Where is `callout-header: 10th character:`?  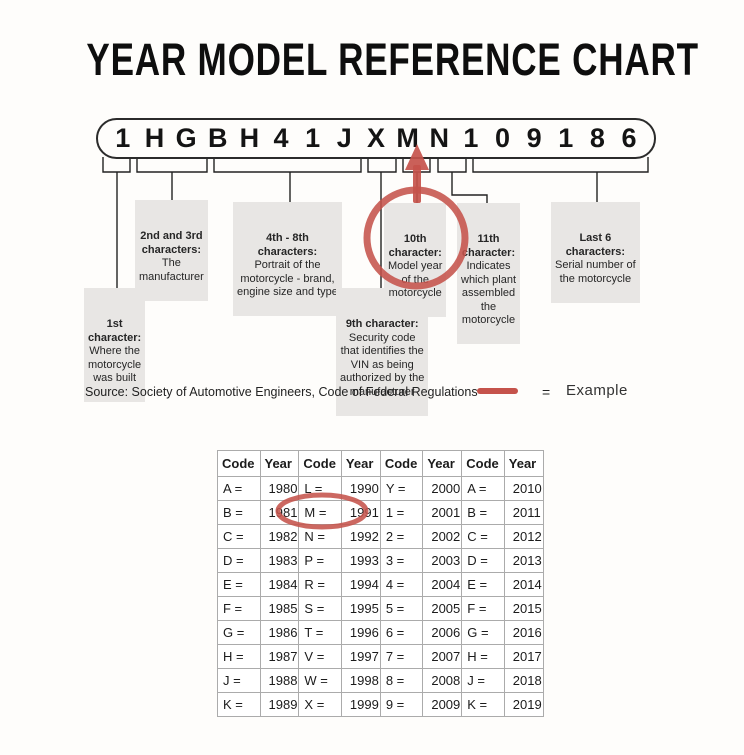 callout-header: 10th character: is located at coordinates (415, 246).